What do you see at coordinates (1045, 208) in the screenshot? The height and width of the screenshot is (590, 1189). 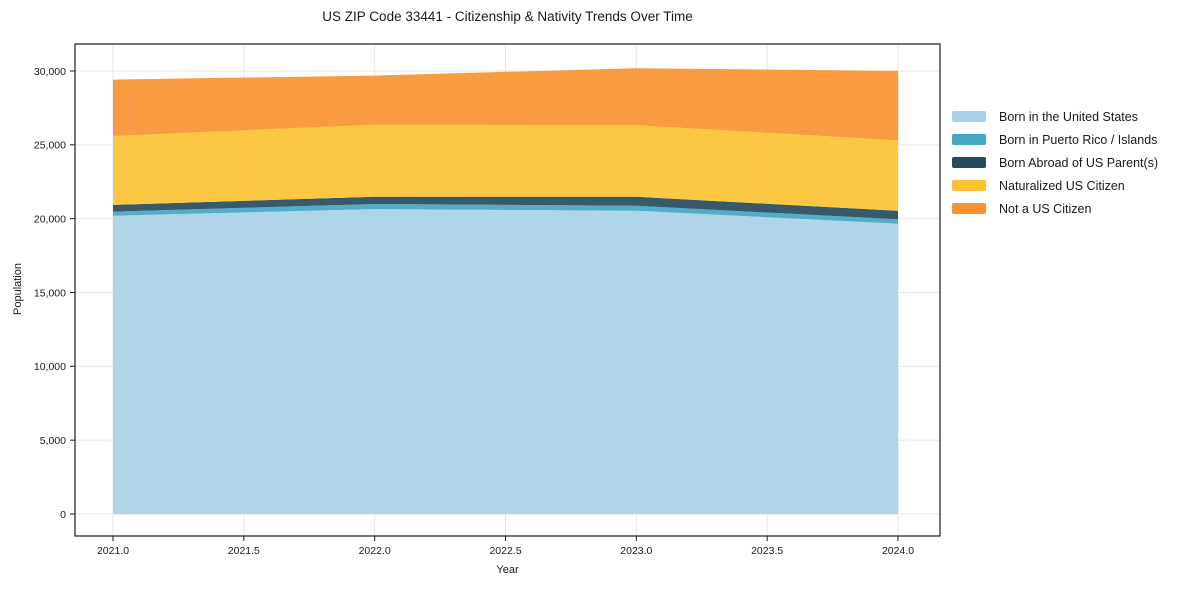 I see `legend-label: Not a US Citizen` at bounding box center [1045, 208].